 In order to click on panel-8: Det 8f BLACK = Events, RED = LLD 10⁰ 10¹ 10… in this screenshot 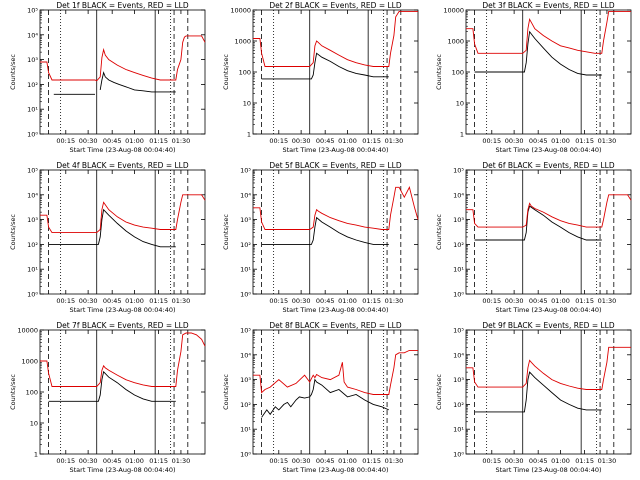, I will do `click(320, 397)`.